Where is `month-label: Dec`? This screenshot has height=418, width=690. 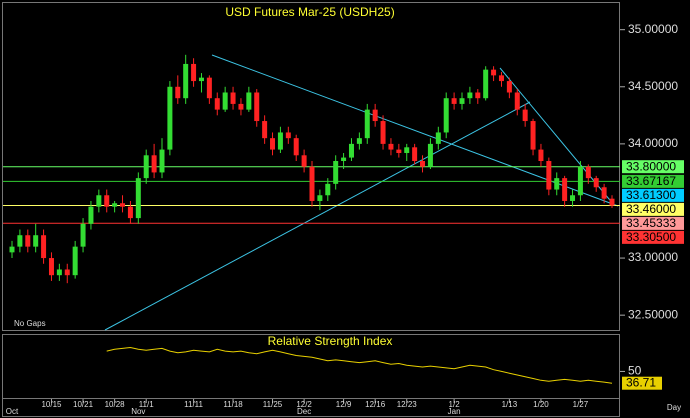 month-label: Dec is located at coordinates (304, 411).